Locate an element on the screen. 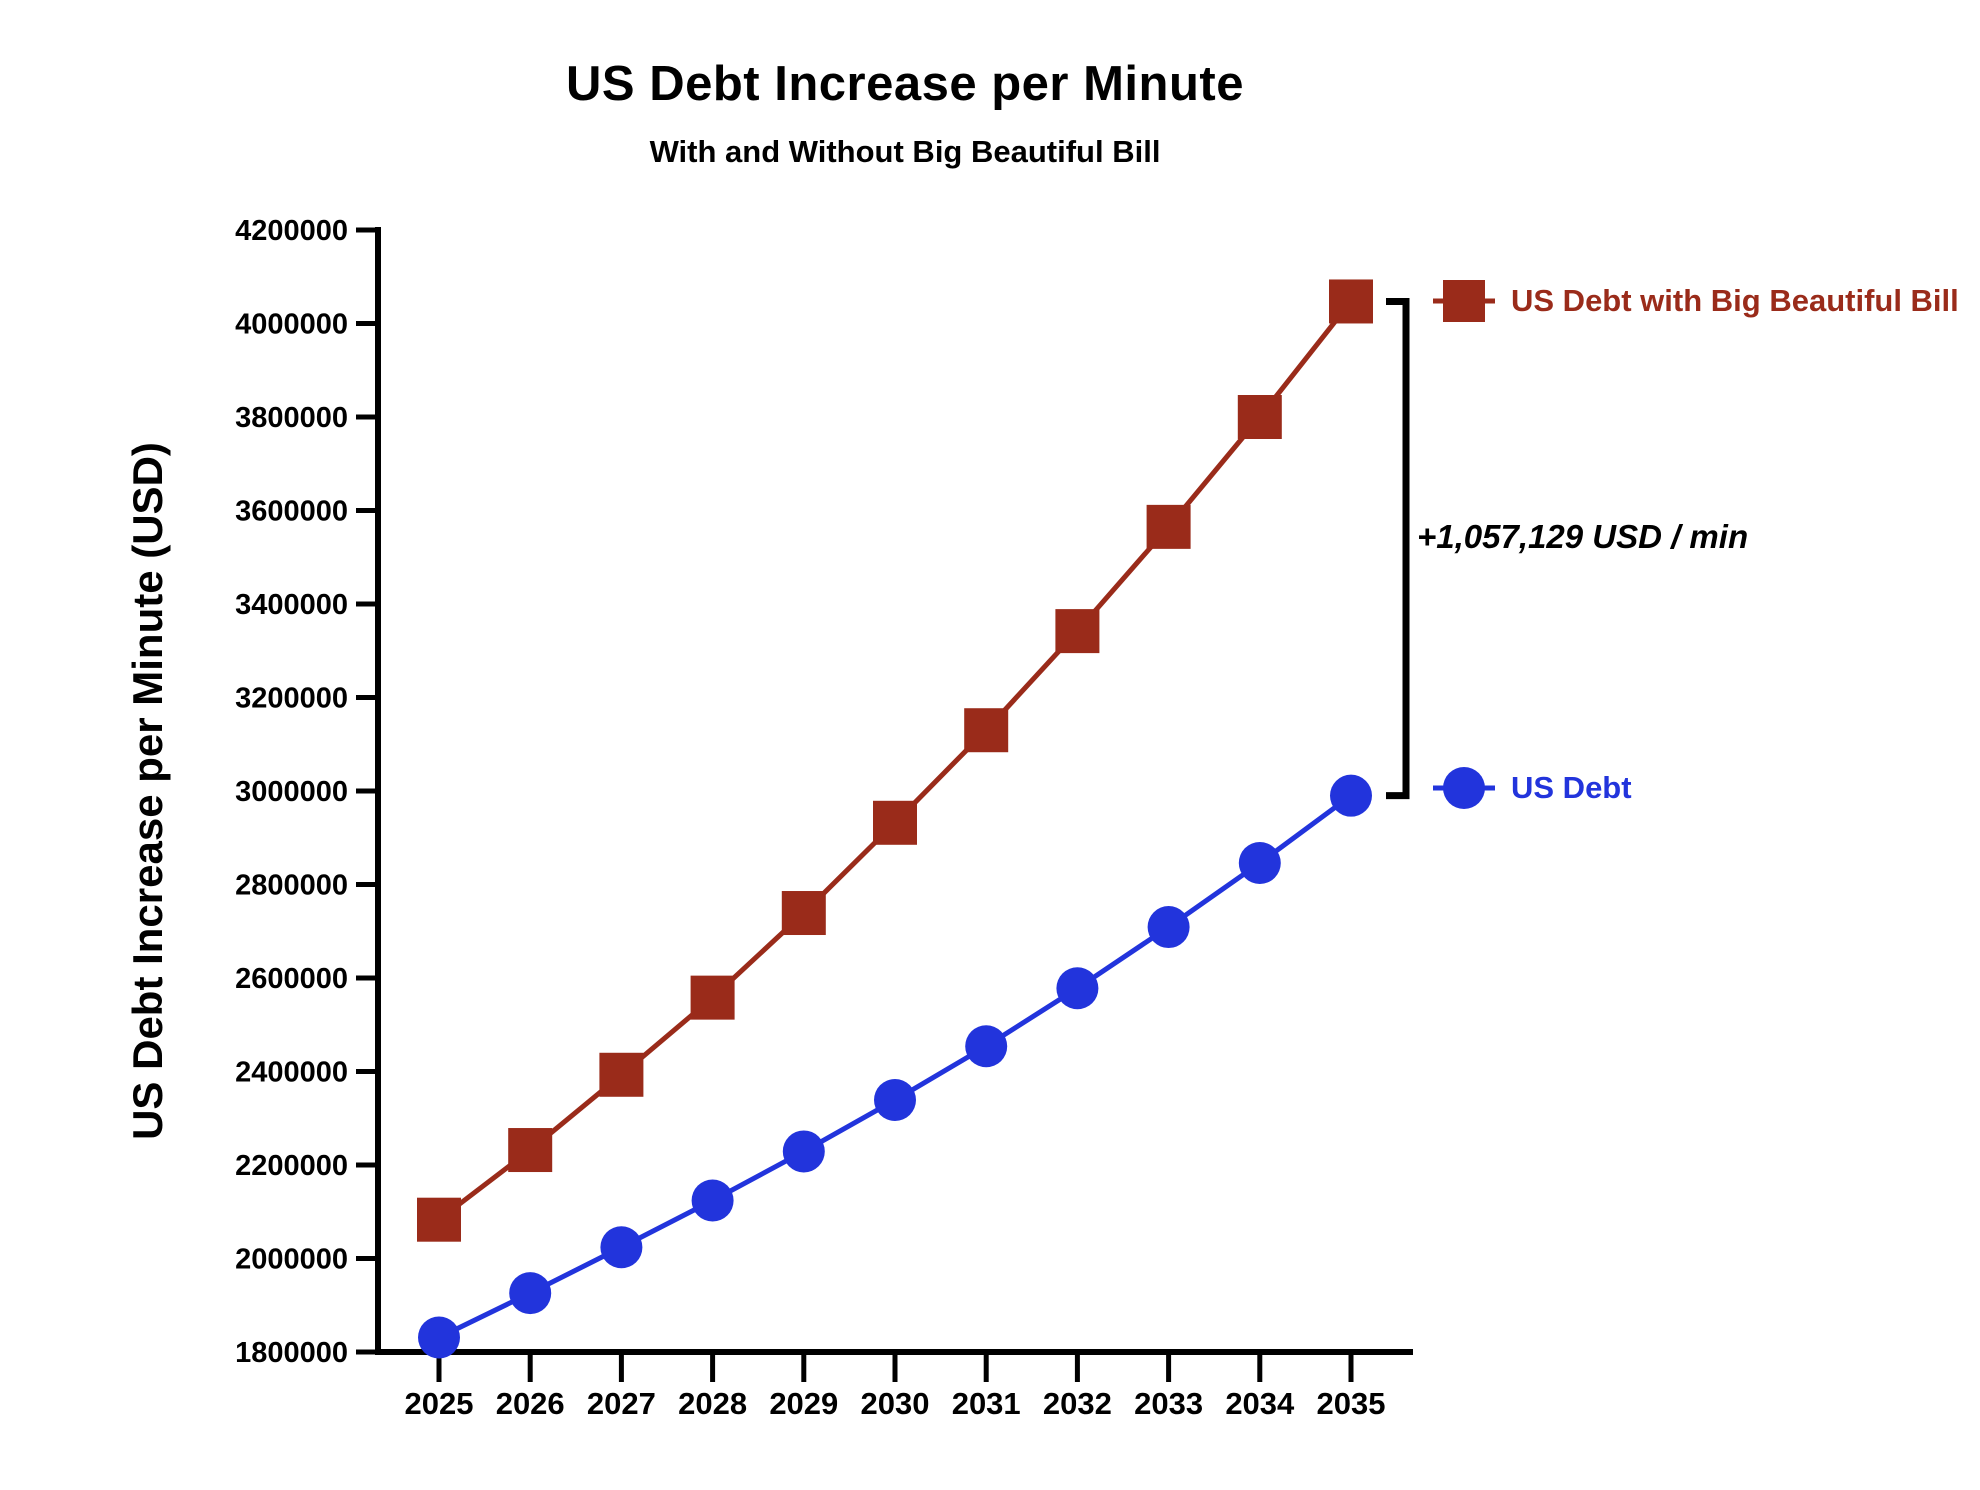 The width and height of the screenshot is (1980, 1490). legend-item-with-bill: US Debt with Big Beautiful Bill is located at coordinates (1696, 301).